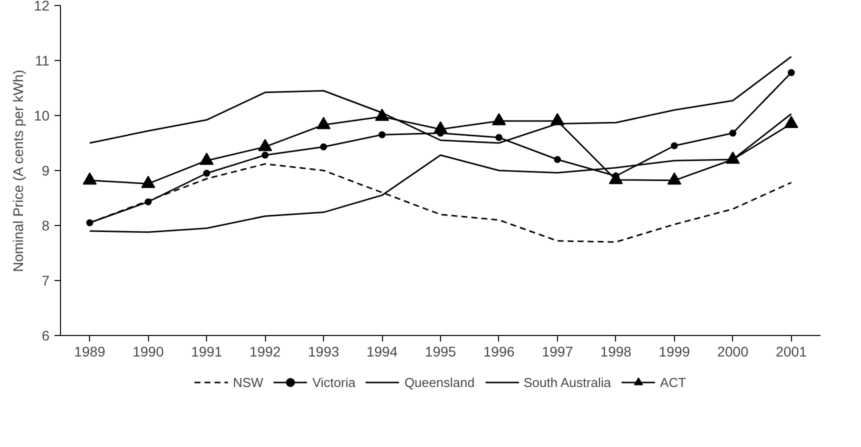 The height and width of the screenshot is (447, 861). What do you see at coordinates (46, 170) in the screenshot?
I see `y-tick-label: 9` at bounding box center [46, 170].